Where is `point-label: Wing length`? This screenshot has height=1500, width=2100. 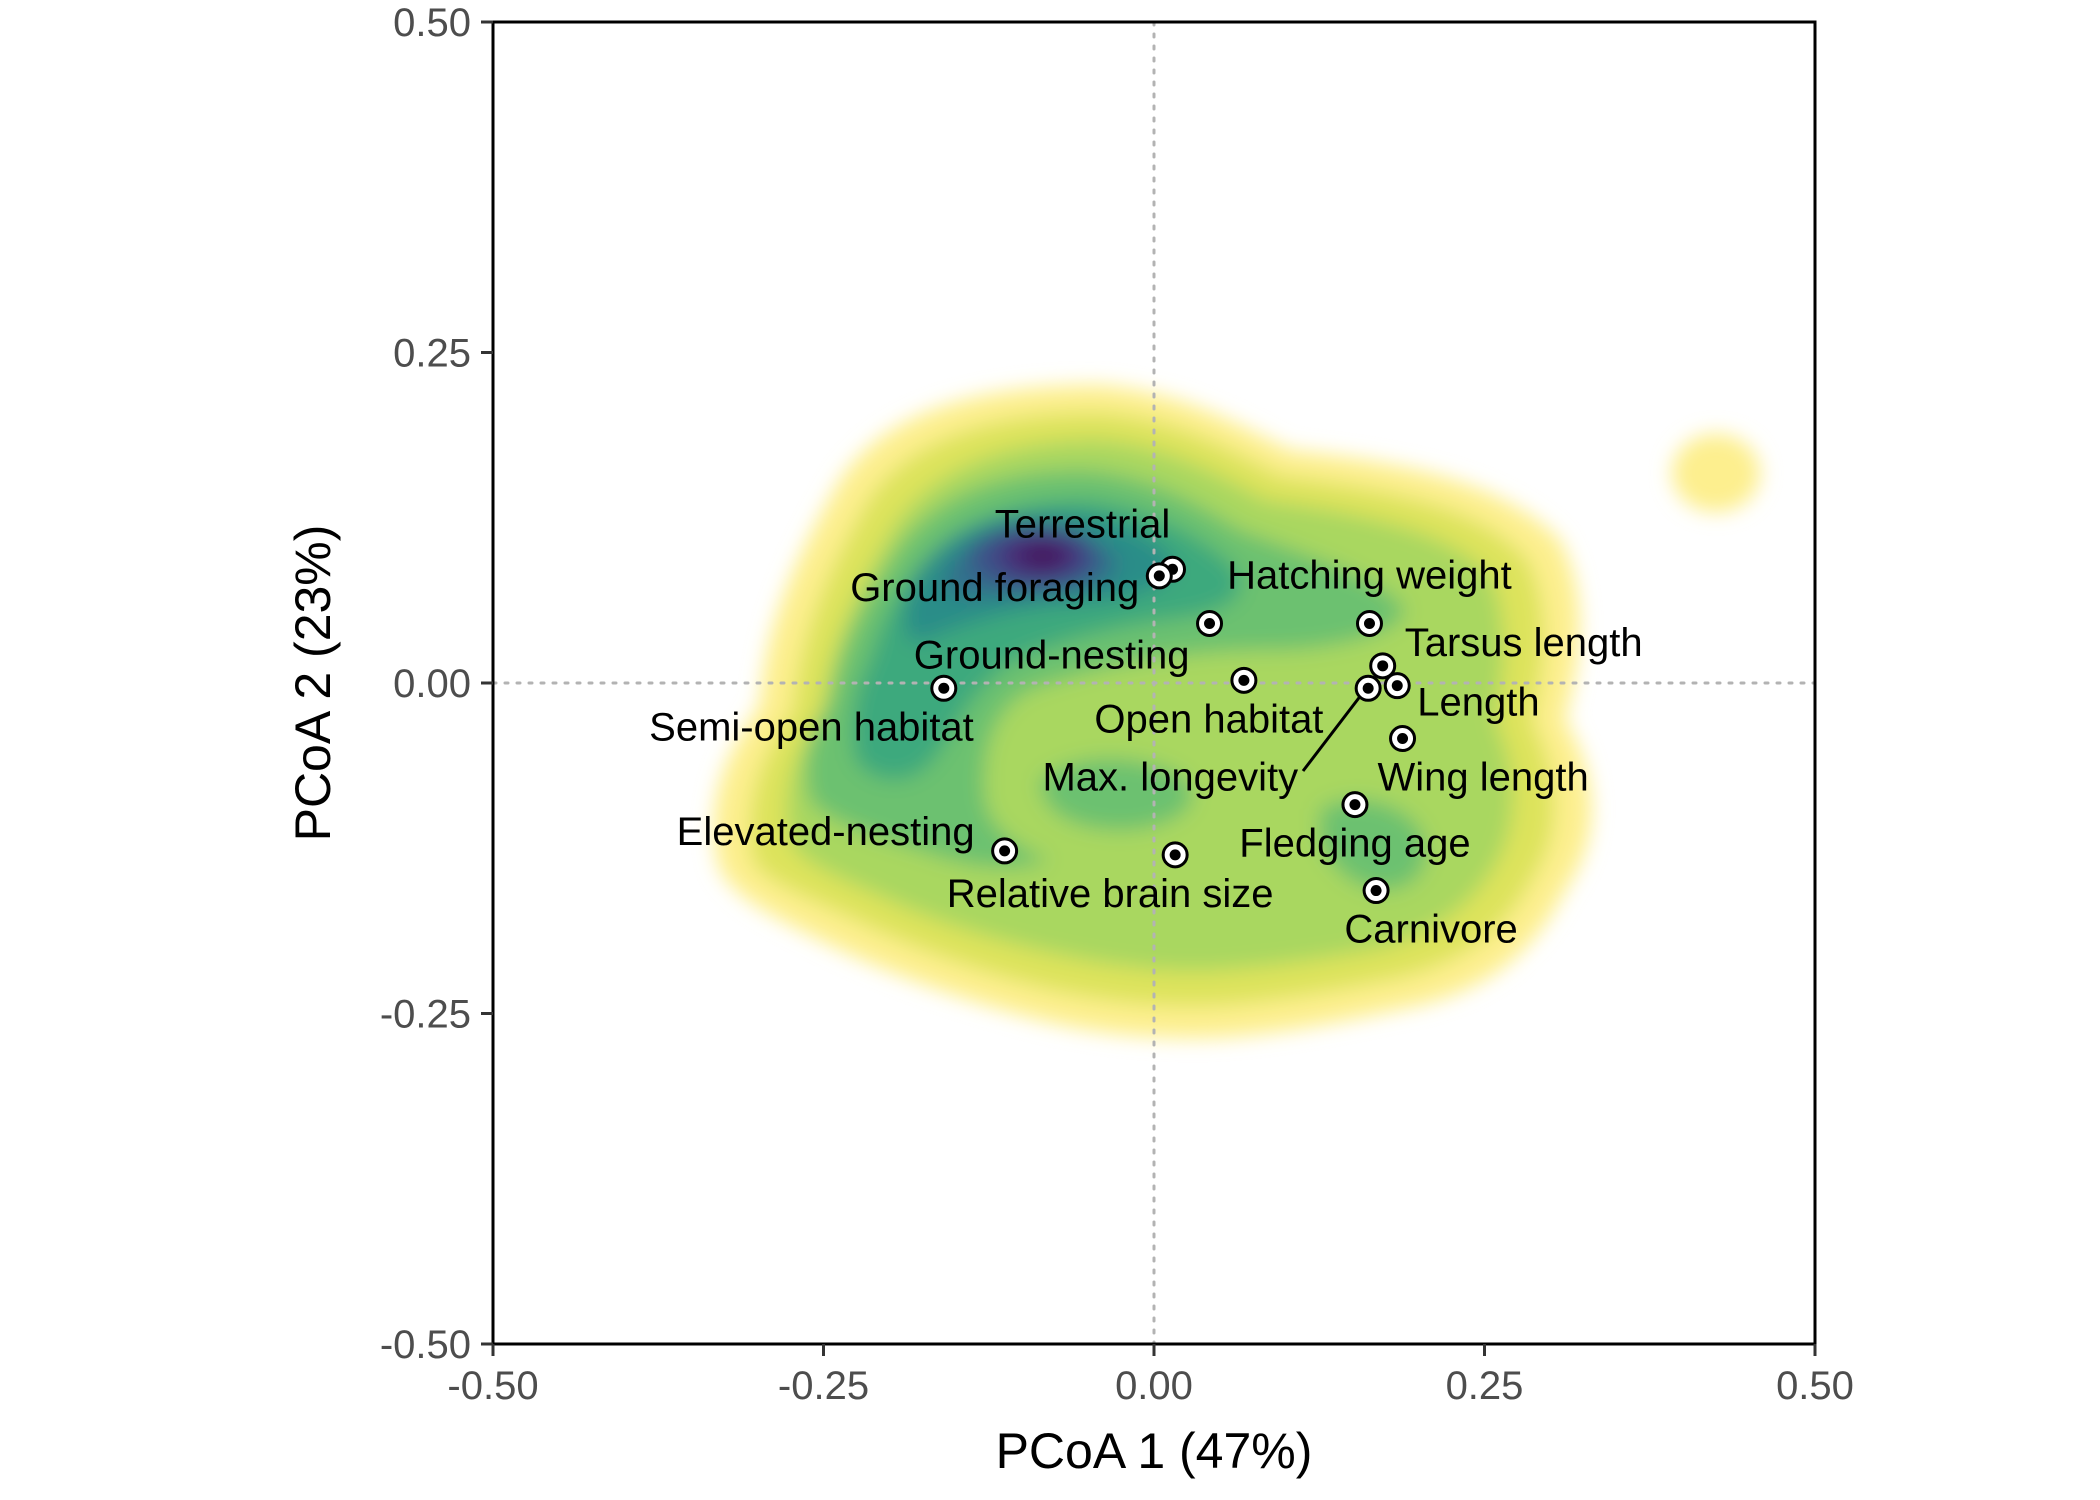 point-label: Wing length is located at coordinates (1483, 778).